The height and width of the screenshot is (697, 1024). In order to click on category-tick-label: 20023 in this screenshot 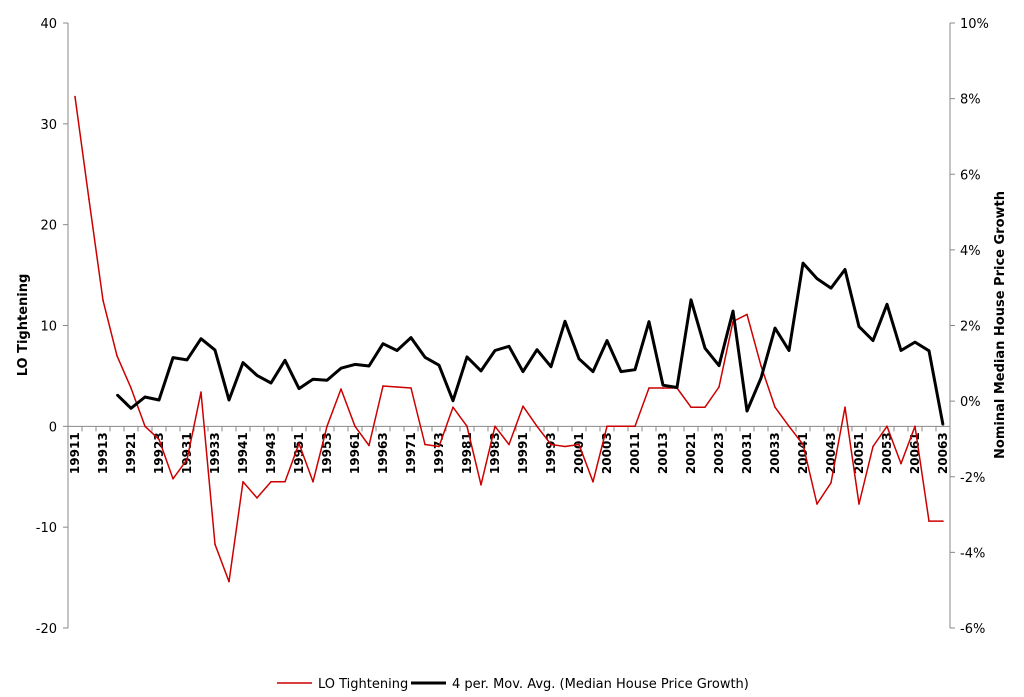, I will do `click(719, 453)`.